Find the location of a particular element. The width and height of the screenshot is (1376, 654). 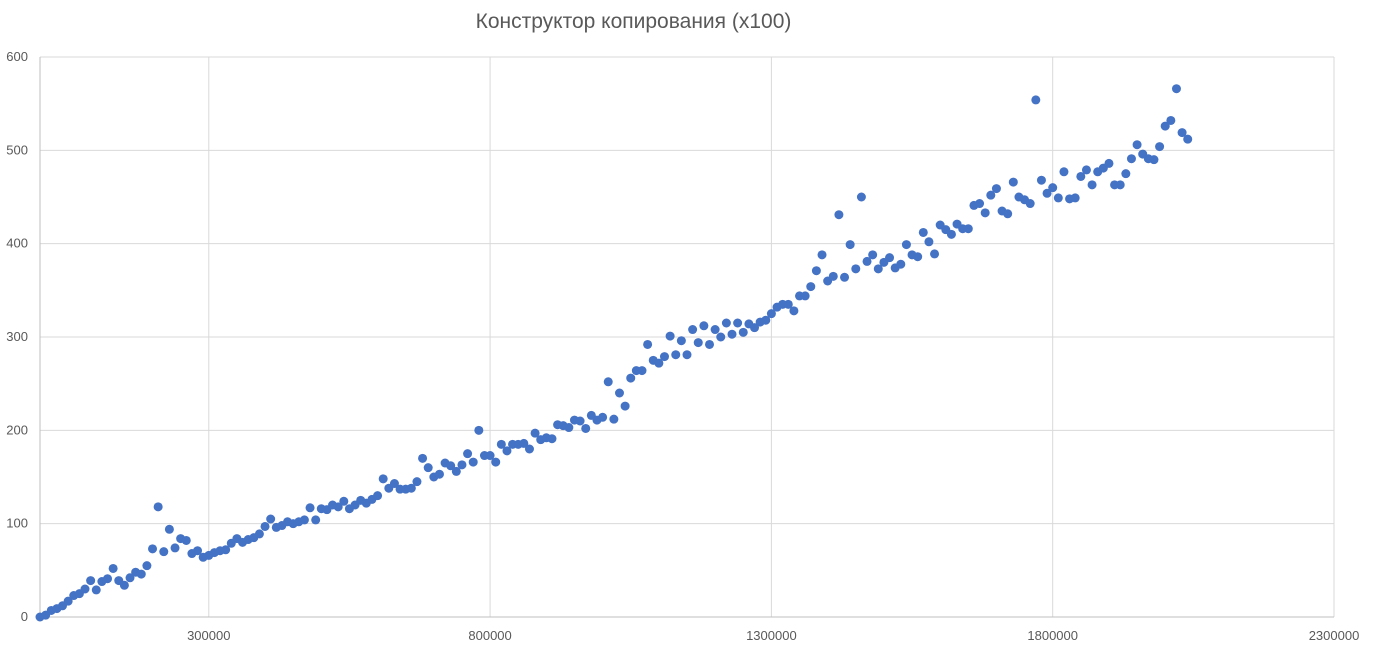

y-tick-label: 300 is located at coordinates (17, 336).